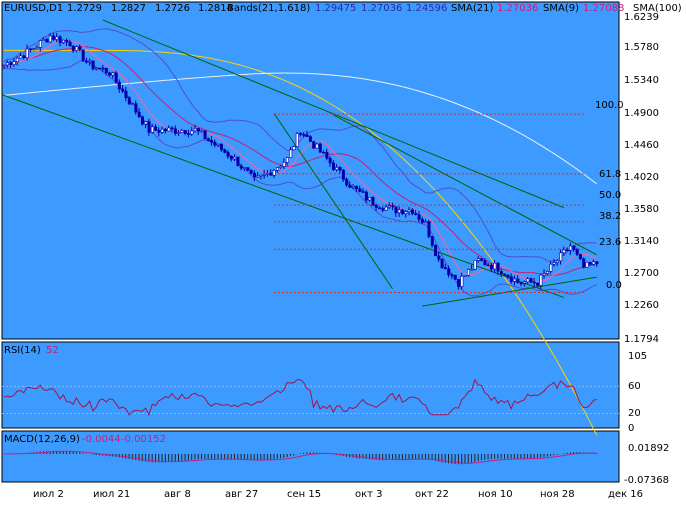 Image resolution: width=686 pixels, height=512 pixels. I want to click on macd-tick: -0.07368, so click(646, 480).